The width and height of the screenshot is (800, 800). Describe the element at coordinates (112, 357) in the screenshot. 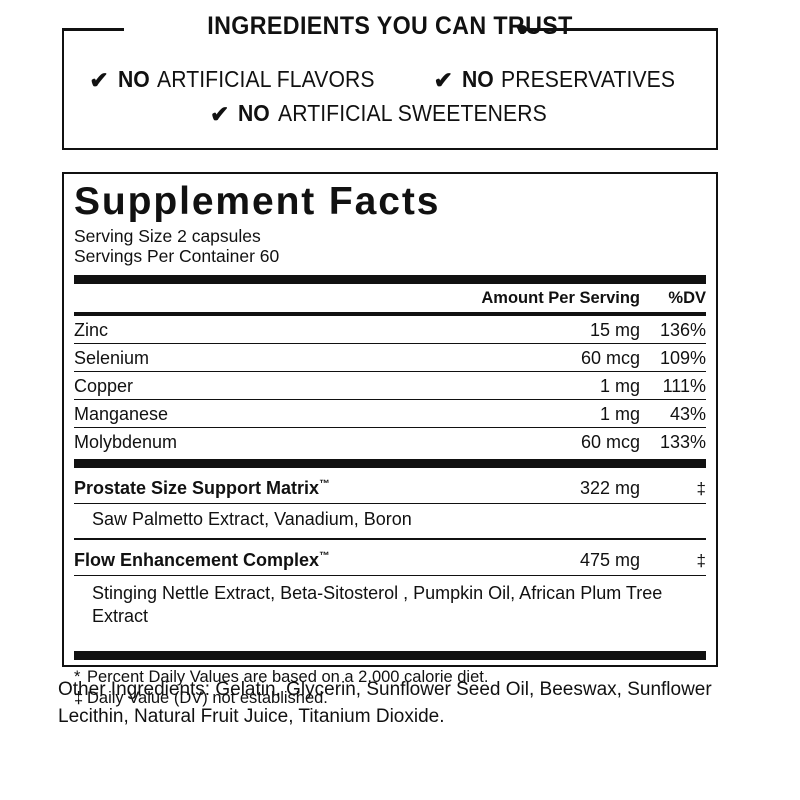

I see `nutrient-name: Selenium` at that location.